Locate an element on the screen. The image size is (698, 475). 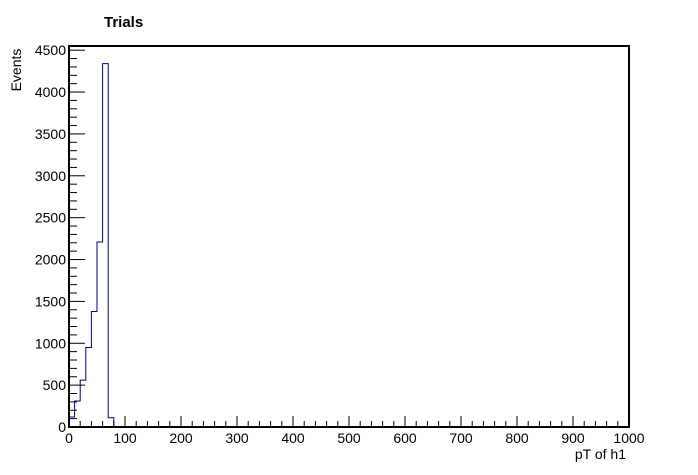
y-tick-label: 0 is located at coordinates (62, 427).